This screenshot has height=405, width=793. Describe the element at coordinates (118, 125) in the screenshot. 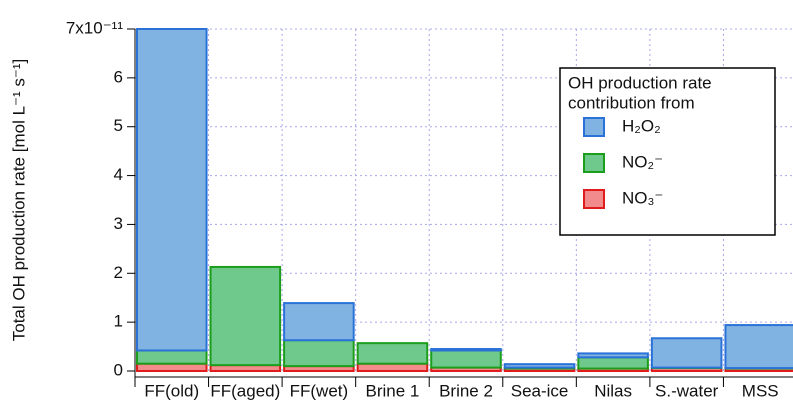

I see `y-tick-label: 5` at that location.